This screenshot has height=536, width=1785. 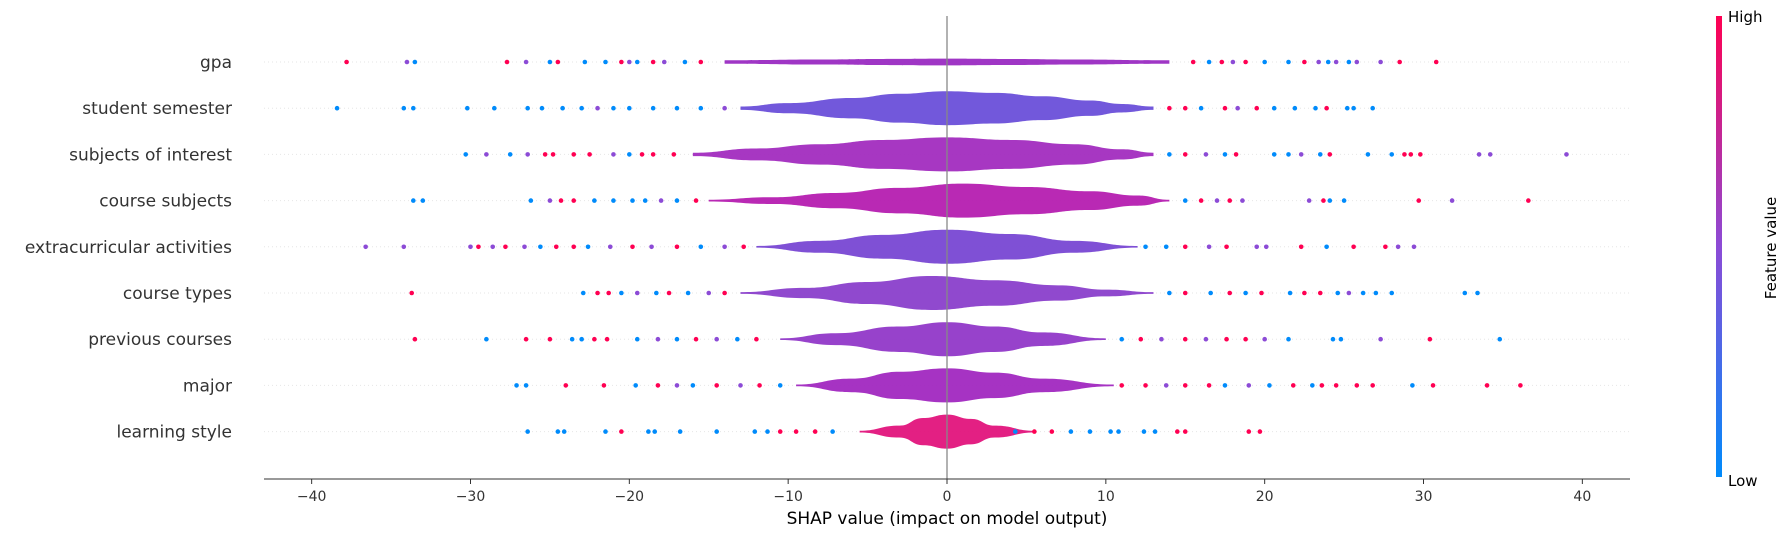 I want to click on x-tick-label: −10, so click(x=788, y=497).